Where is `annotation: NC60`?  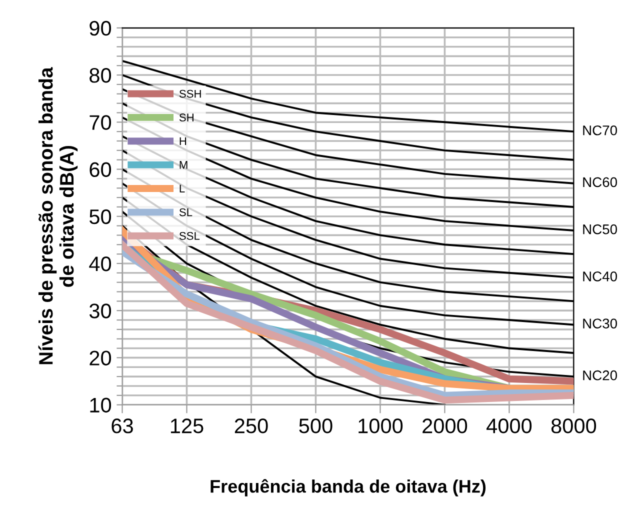
annotation: NC60 is located at coordinates (600, 182).